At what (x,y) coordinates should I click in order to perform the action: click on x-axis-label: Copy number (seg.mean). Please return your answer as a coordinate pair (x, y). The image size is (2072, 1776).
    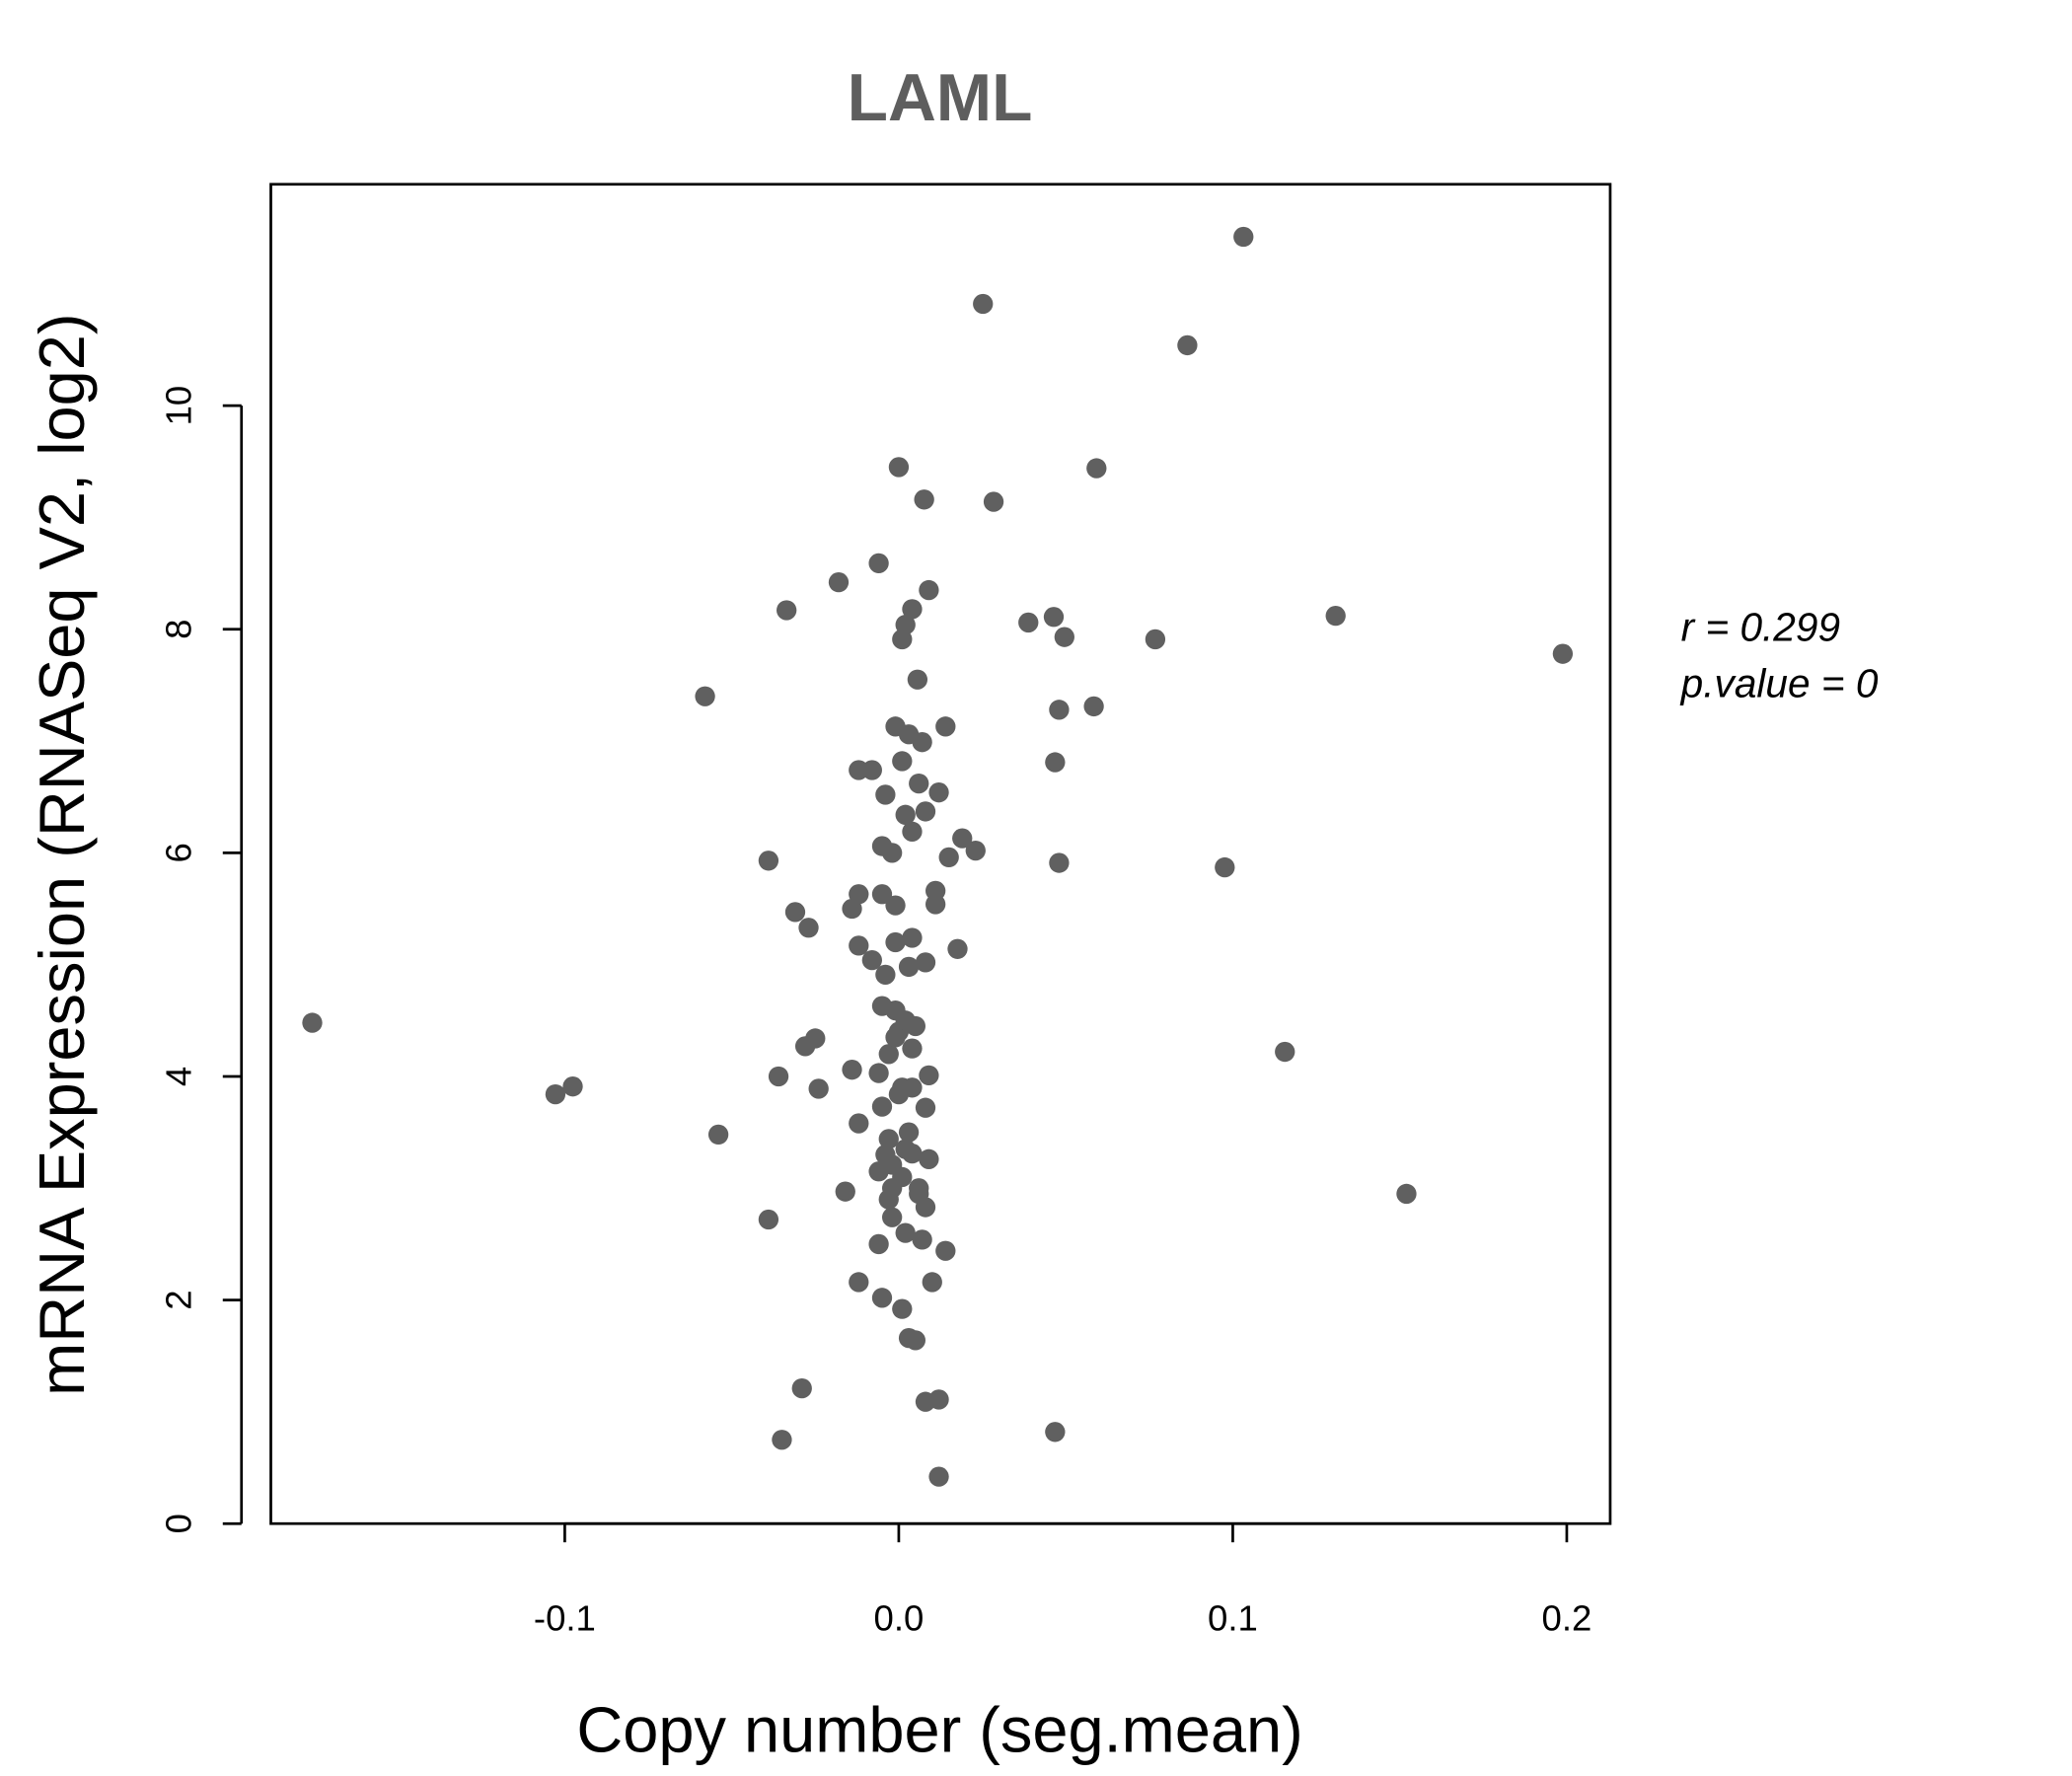
    Looking at the image, I should click on (939, 1730).